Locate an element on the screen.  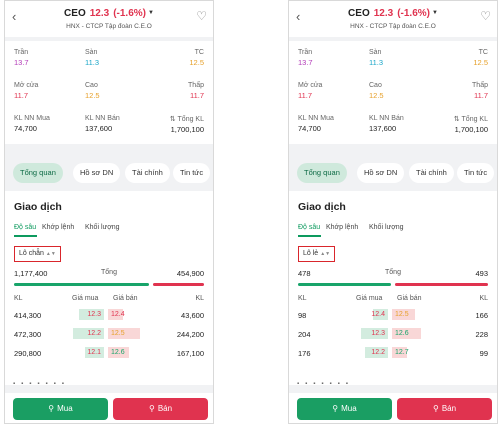
stat-open: Mở cửa 11.7 is located at coordinates (310, 91).